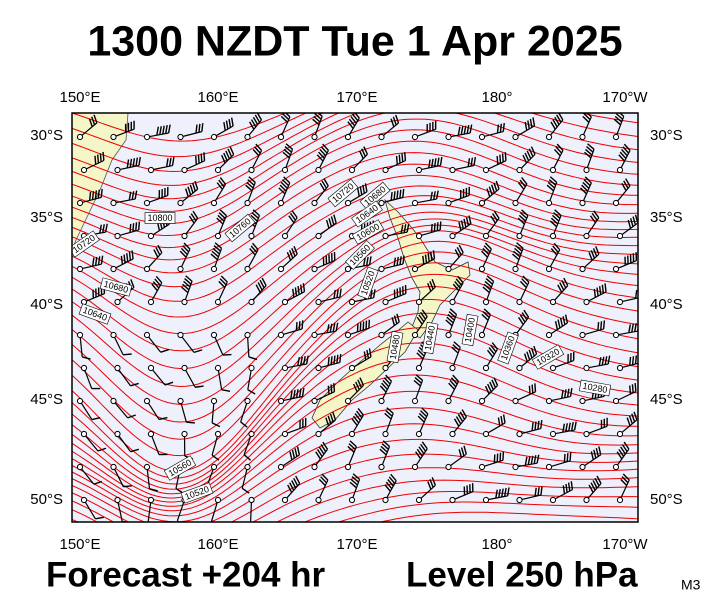  I want to click on contour-label-box, so click(160, 218).